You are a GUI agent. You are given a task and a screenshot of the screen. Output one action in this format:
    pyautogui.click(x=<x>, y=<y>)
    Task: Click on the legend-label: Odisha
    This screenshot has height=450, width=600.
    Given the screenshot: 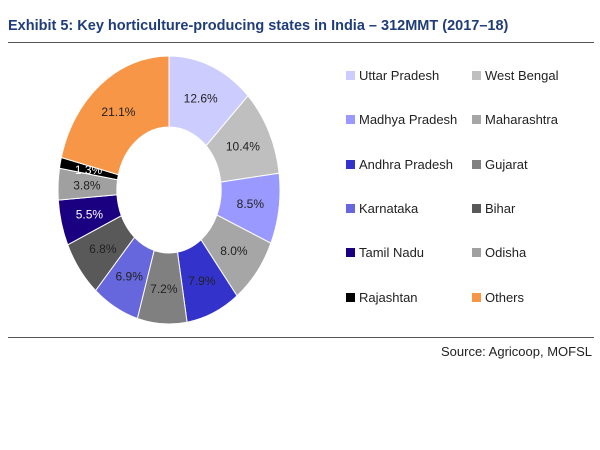 What is the action you would take?
    pyautogui.click(x=506, y=253)
    